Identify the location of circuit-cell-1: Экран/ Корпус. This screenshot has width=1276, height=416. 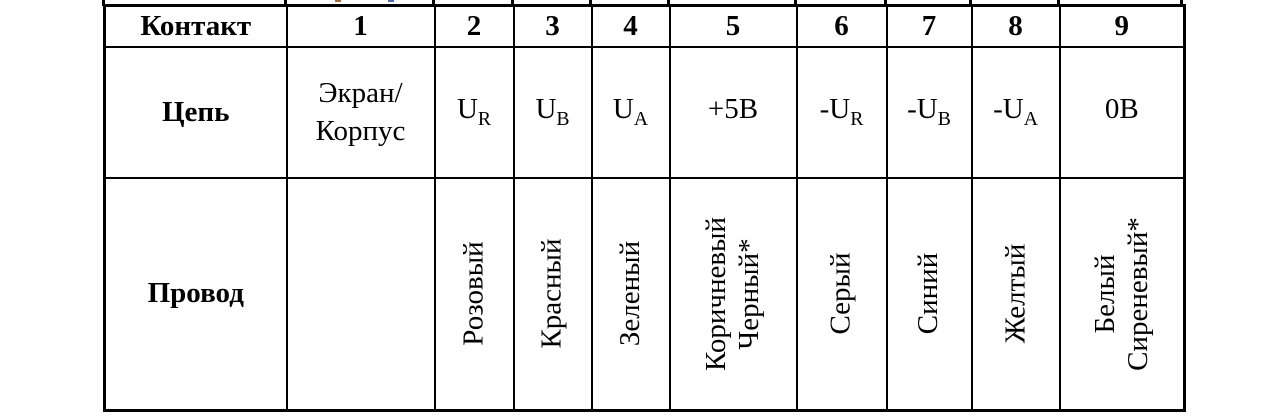
(360, 112).